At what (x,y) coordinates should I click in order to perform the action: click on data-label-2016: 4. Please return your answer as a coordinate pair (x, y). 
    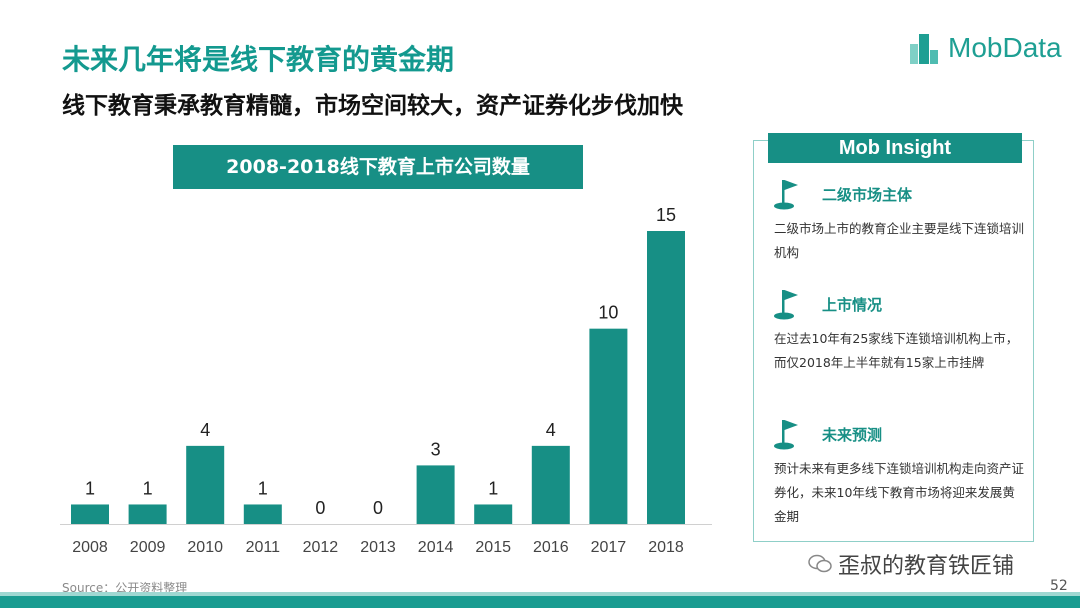
    Looking at the image, I should click on (551, 430).